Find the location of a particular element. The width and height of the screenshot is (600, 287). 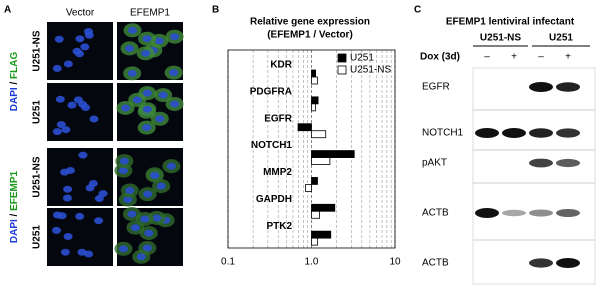

blot-row-label: pAKT is located at coordinates (434, 163).